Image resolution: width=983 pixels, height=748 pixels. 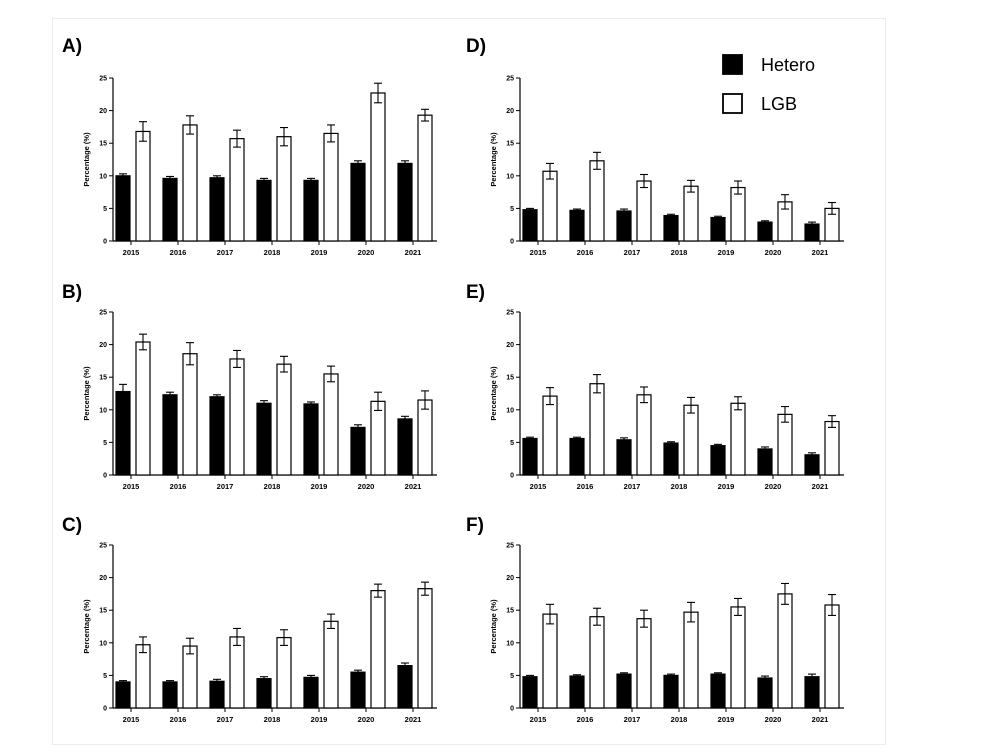 I want to click on panel-label: B), so click(x=72, y=292).